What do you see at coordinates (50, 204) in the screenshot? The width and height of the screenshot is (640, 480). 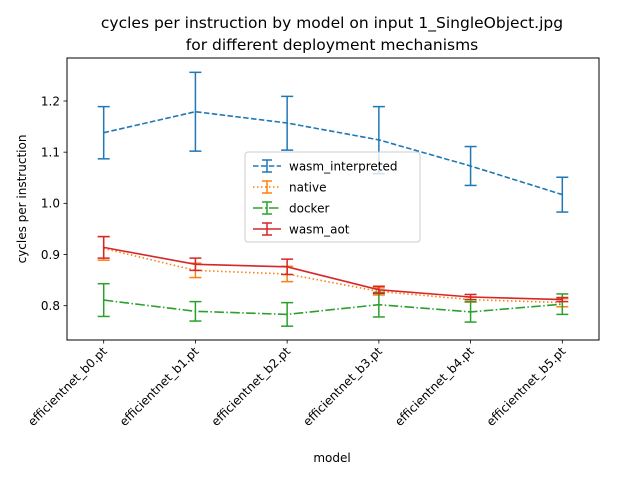 I see `y-tick-label: 1.0` at bounding box center [50, 204].